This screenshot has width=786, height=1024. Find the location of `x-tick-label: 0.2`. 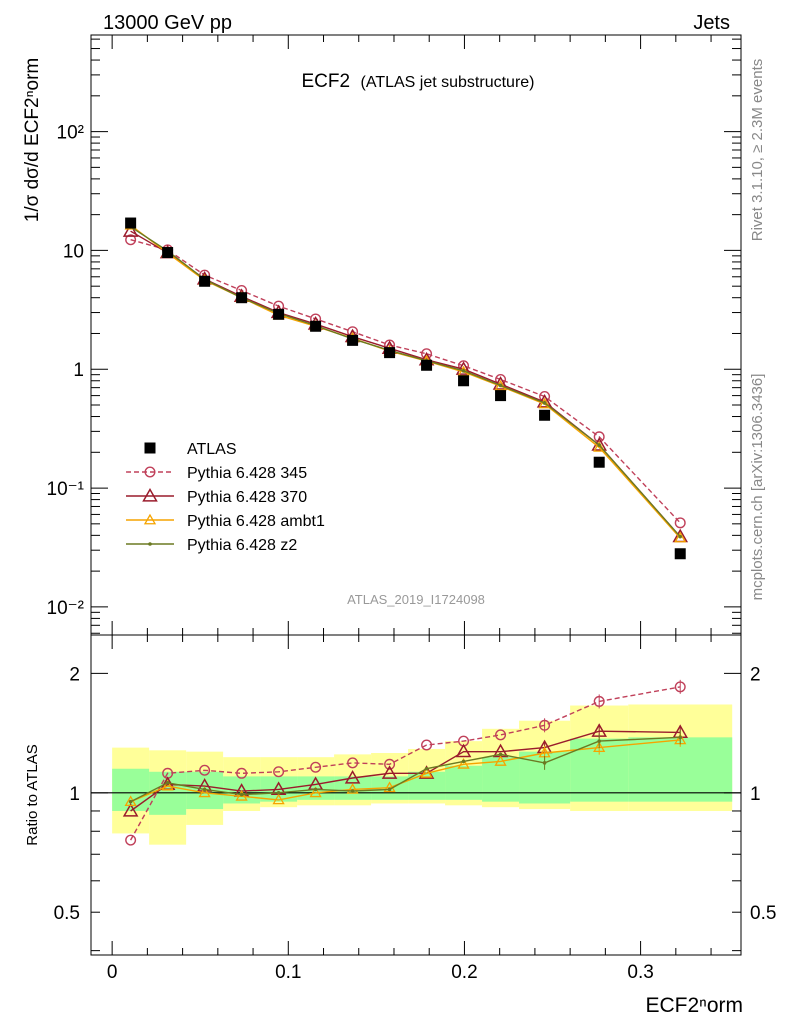

x-tick-label: 0.2 is located at coordinates (464, 972).